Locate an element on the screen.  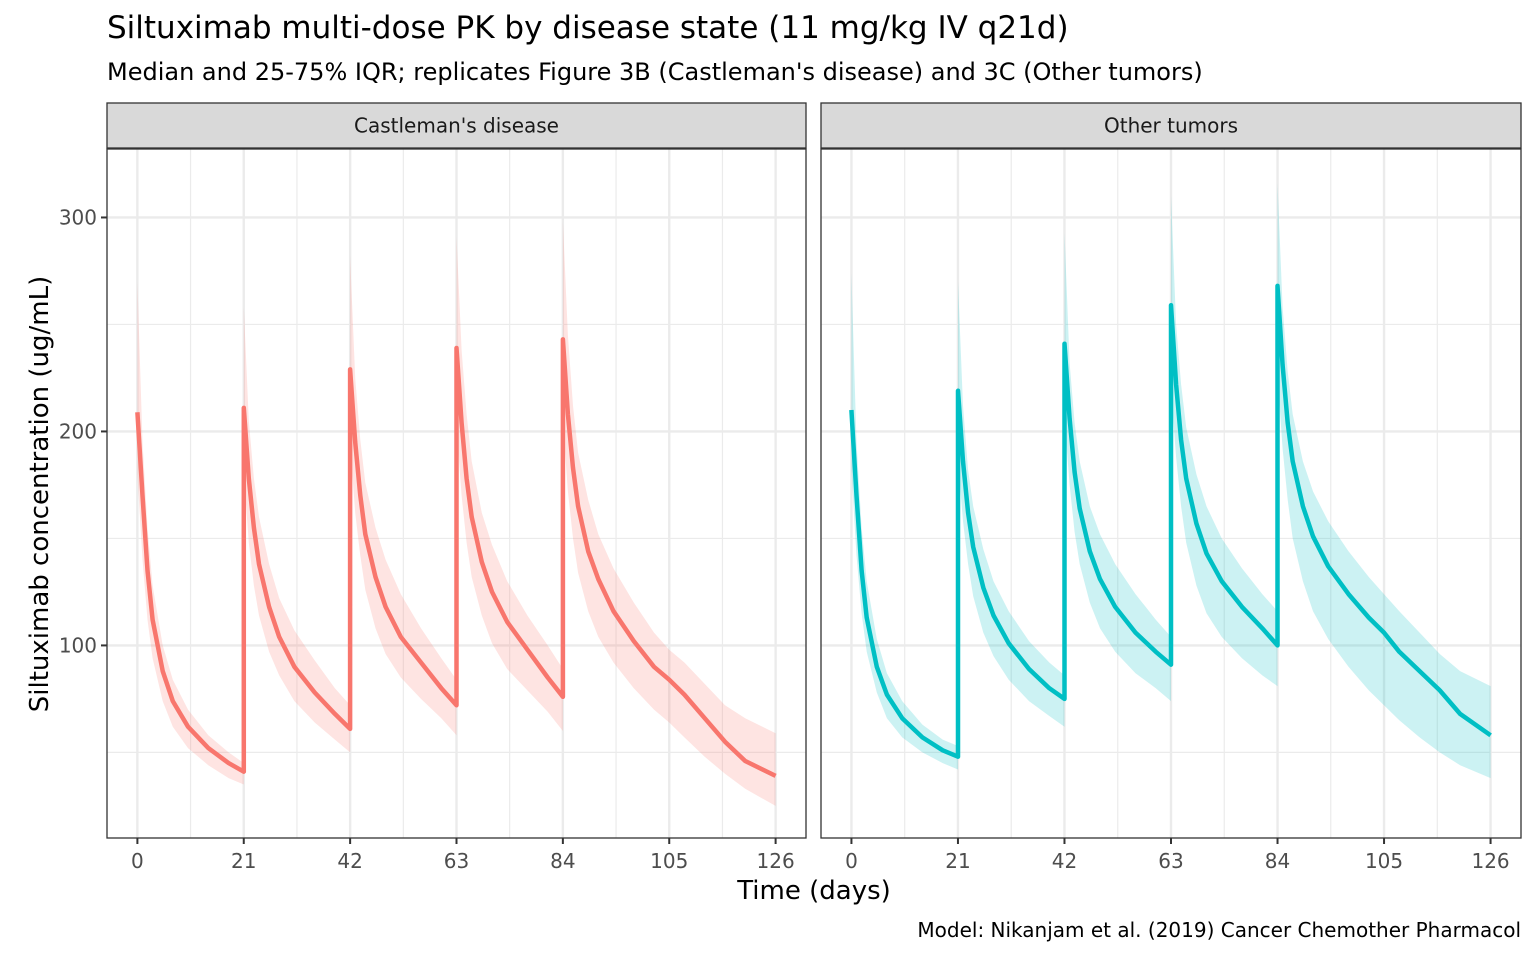
y-tick-label: 200 is located at coordinates (78, 431).